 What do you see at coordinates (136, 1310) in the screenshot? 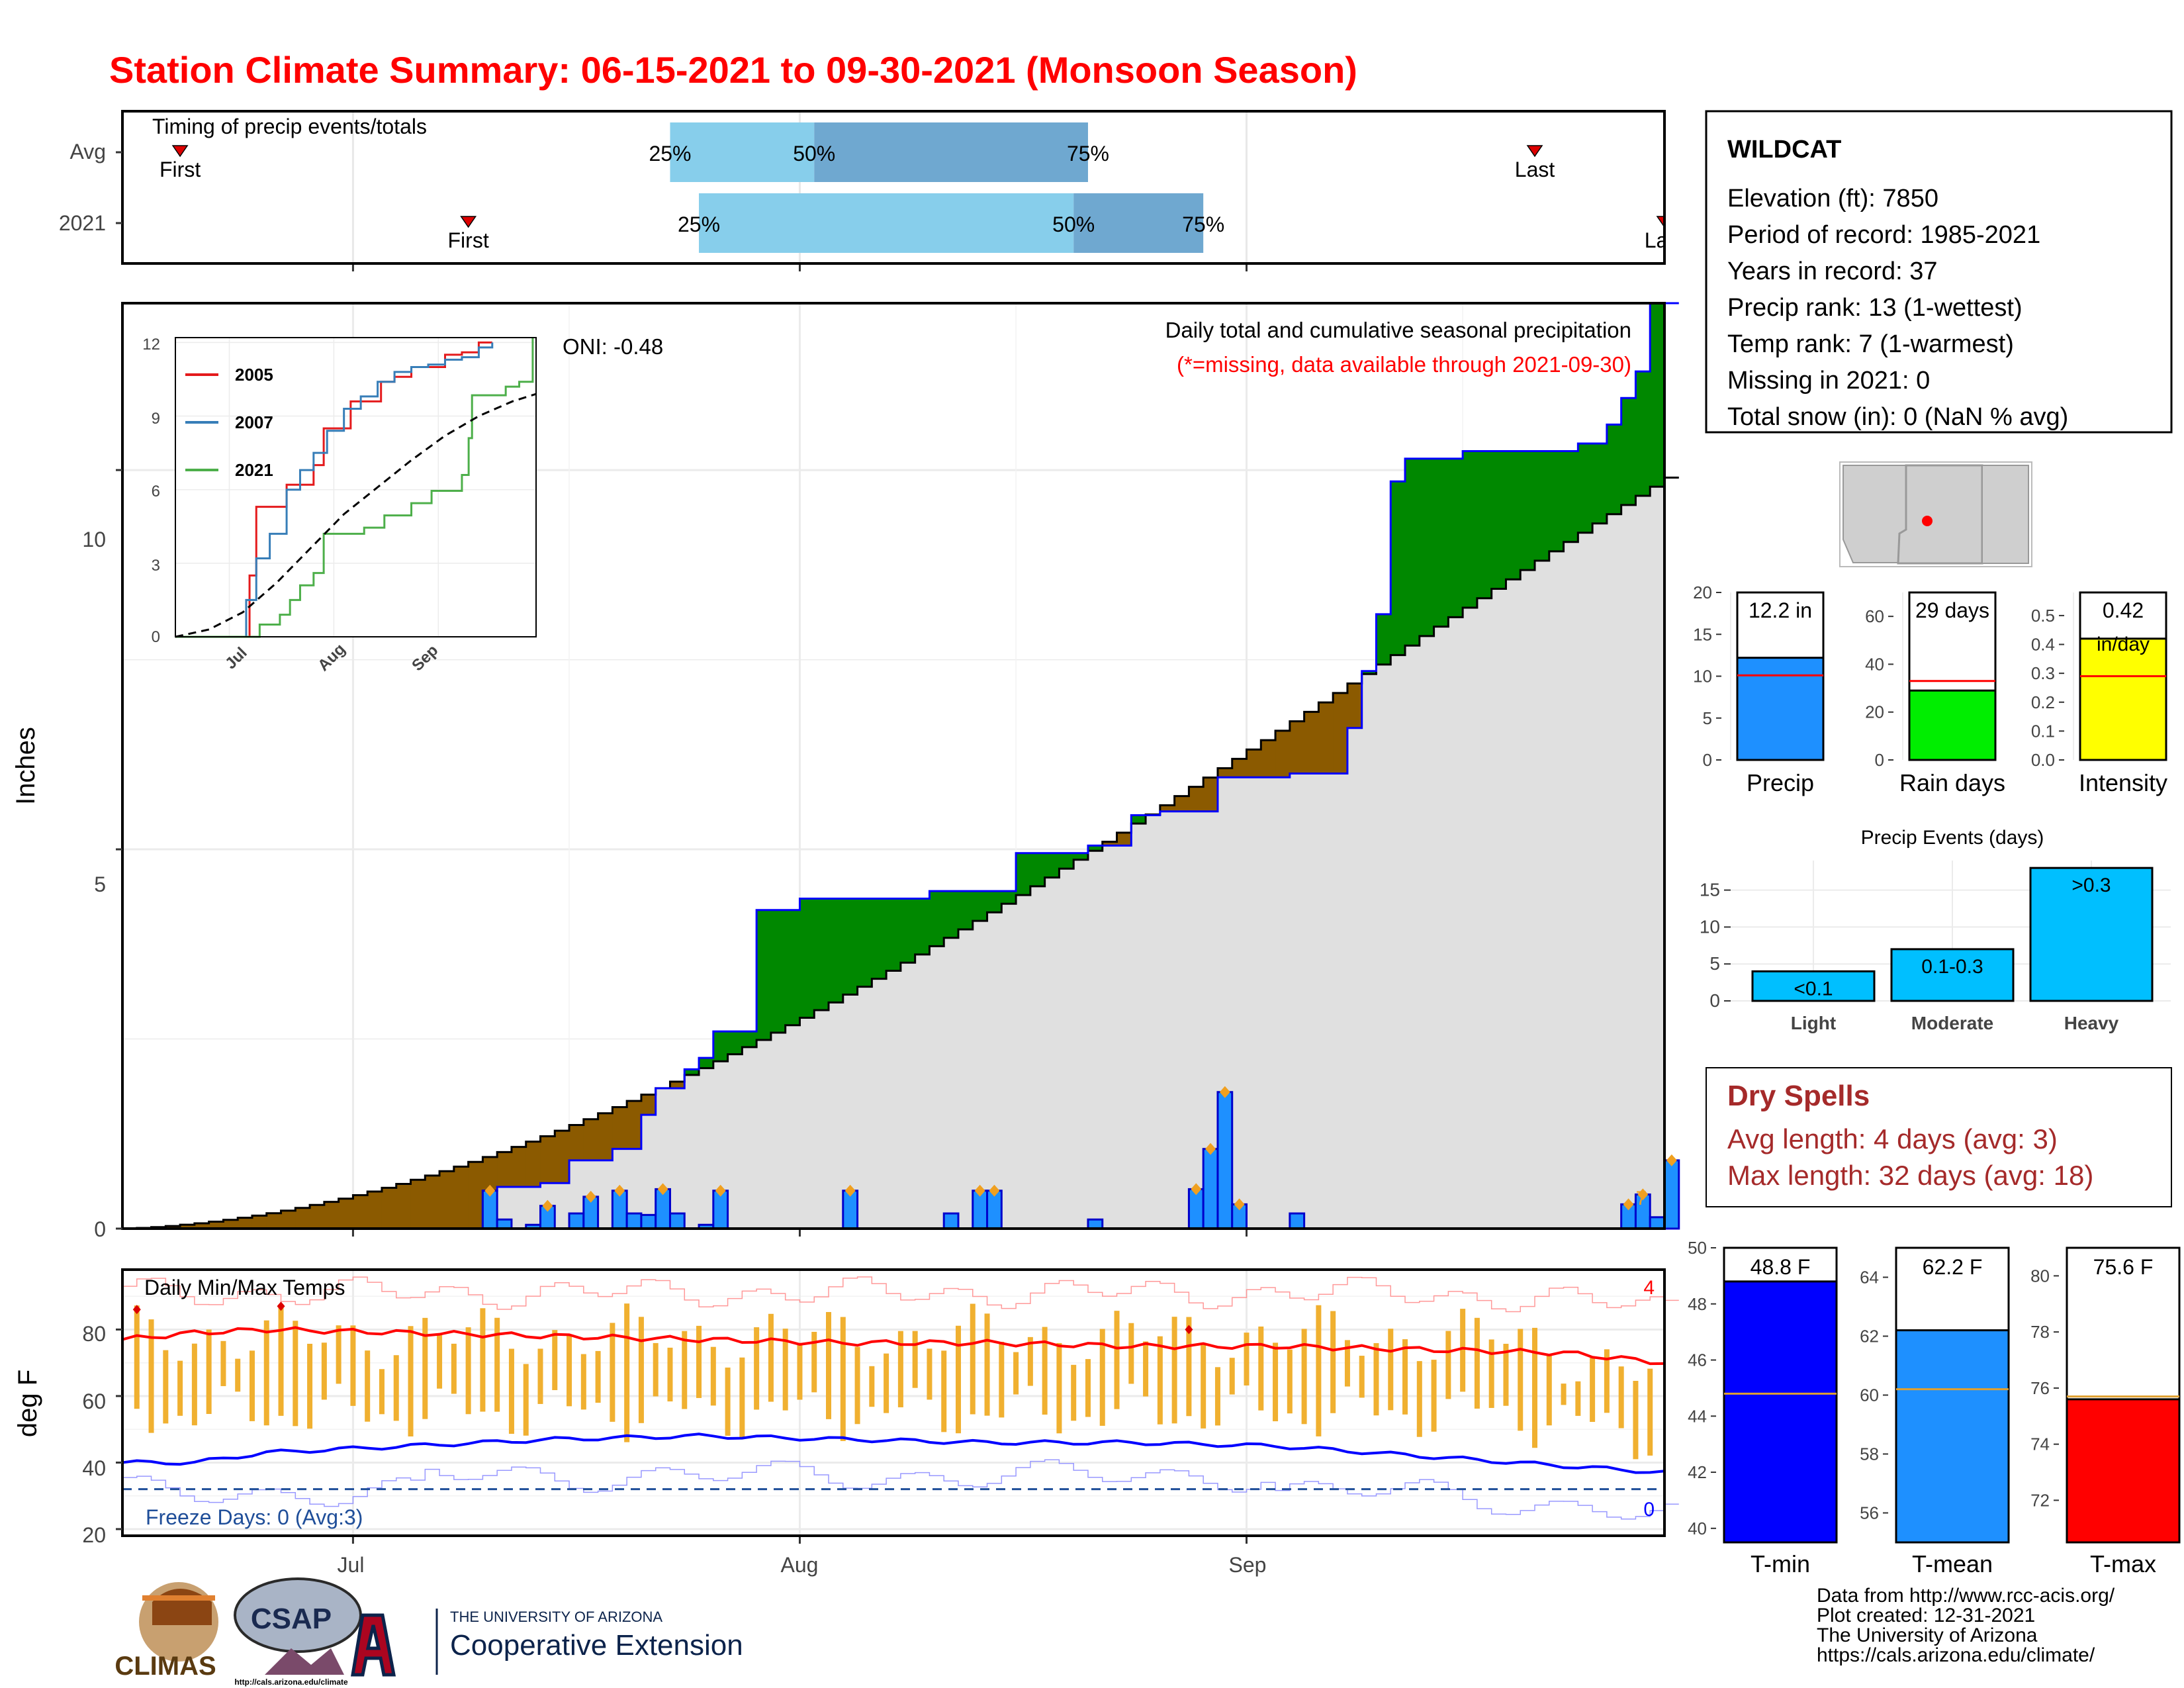
I see `record-max-marker` at bounding box center [136, 1310].